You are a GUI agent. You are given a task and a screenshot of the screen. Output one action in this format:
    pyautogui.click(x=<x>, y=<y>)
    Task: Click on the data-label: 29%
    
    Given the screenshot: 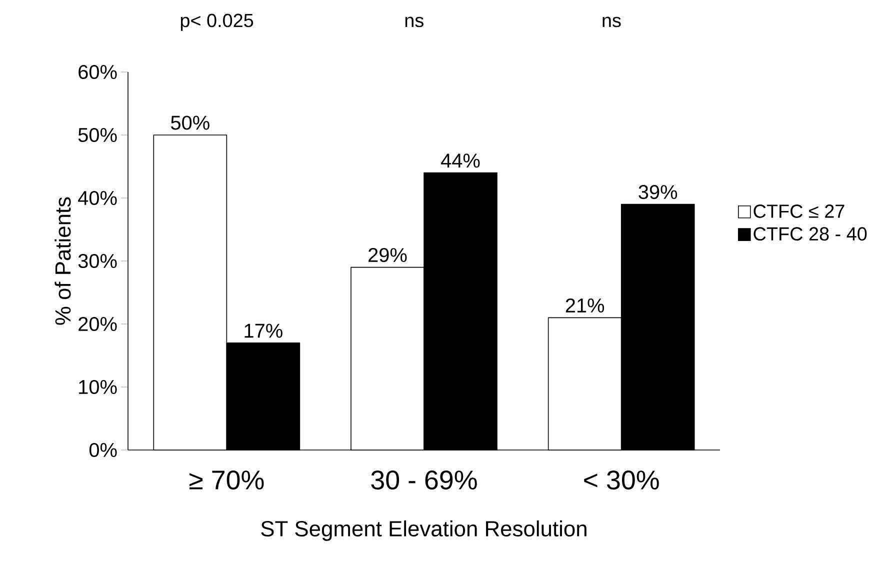 What is the action you would take?
    pyautogui.click(x=387, y=255)
    